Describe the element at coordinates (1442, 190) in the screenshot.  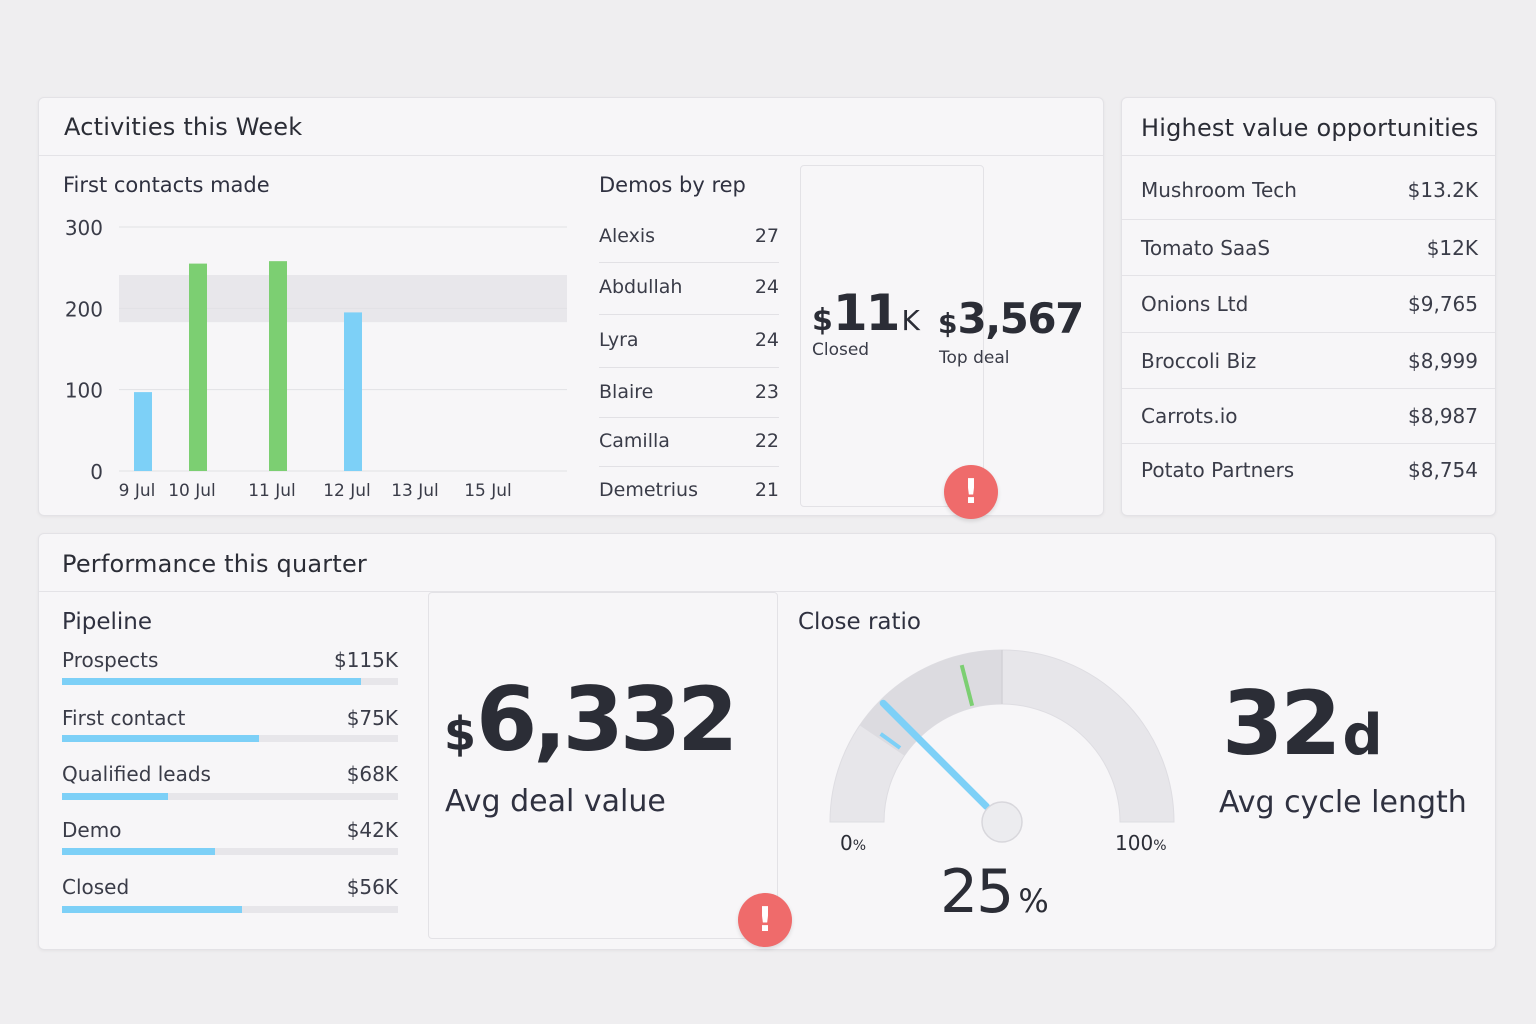
I see `opportunity-value: $13.2K` at that location.